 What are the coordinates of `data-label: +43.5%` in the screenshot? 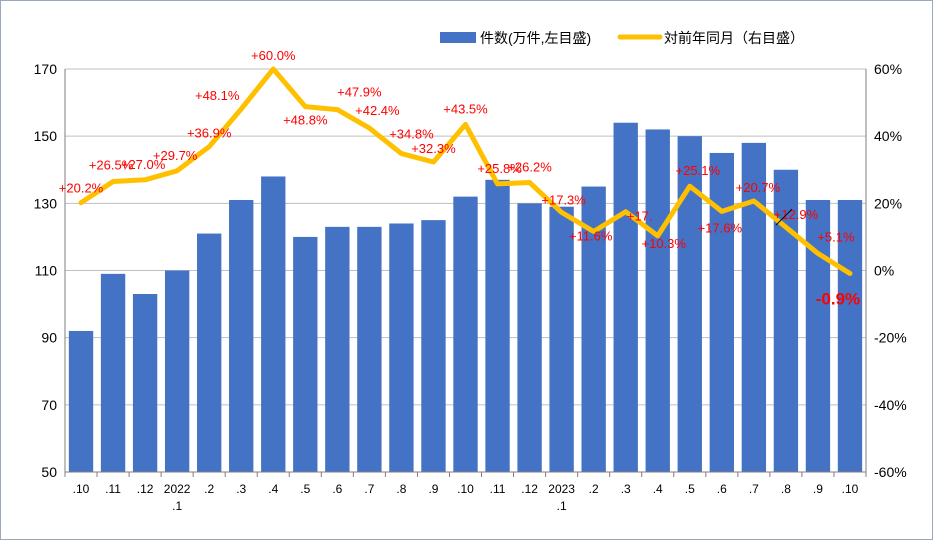 It's located at (465, 108).